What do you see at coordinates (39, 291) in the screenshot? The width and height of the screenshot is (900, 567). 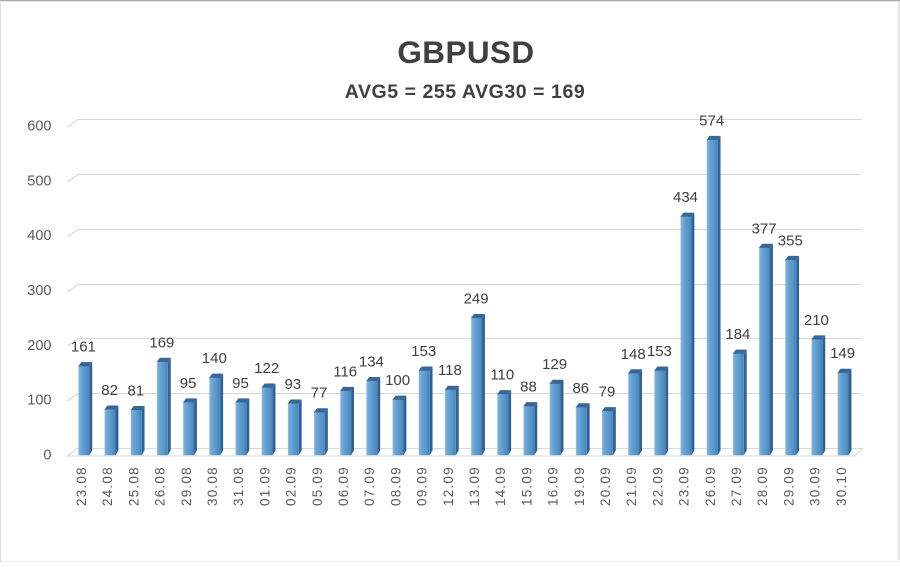 I see `svg-text: 300` at bounding box center [39, 291].